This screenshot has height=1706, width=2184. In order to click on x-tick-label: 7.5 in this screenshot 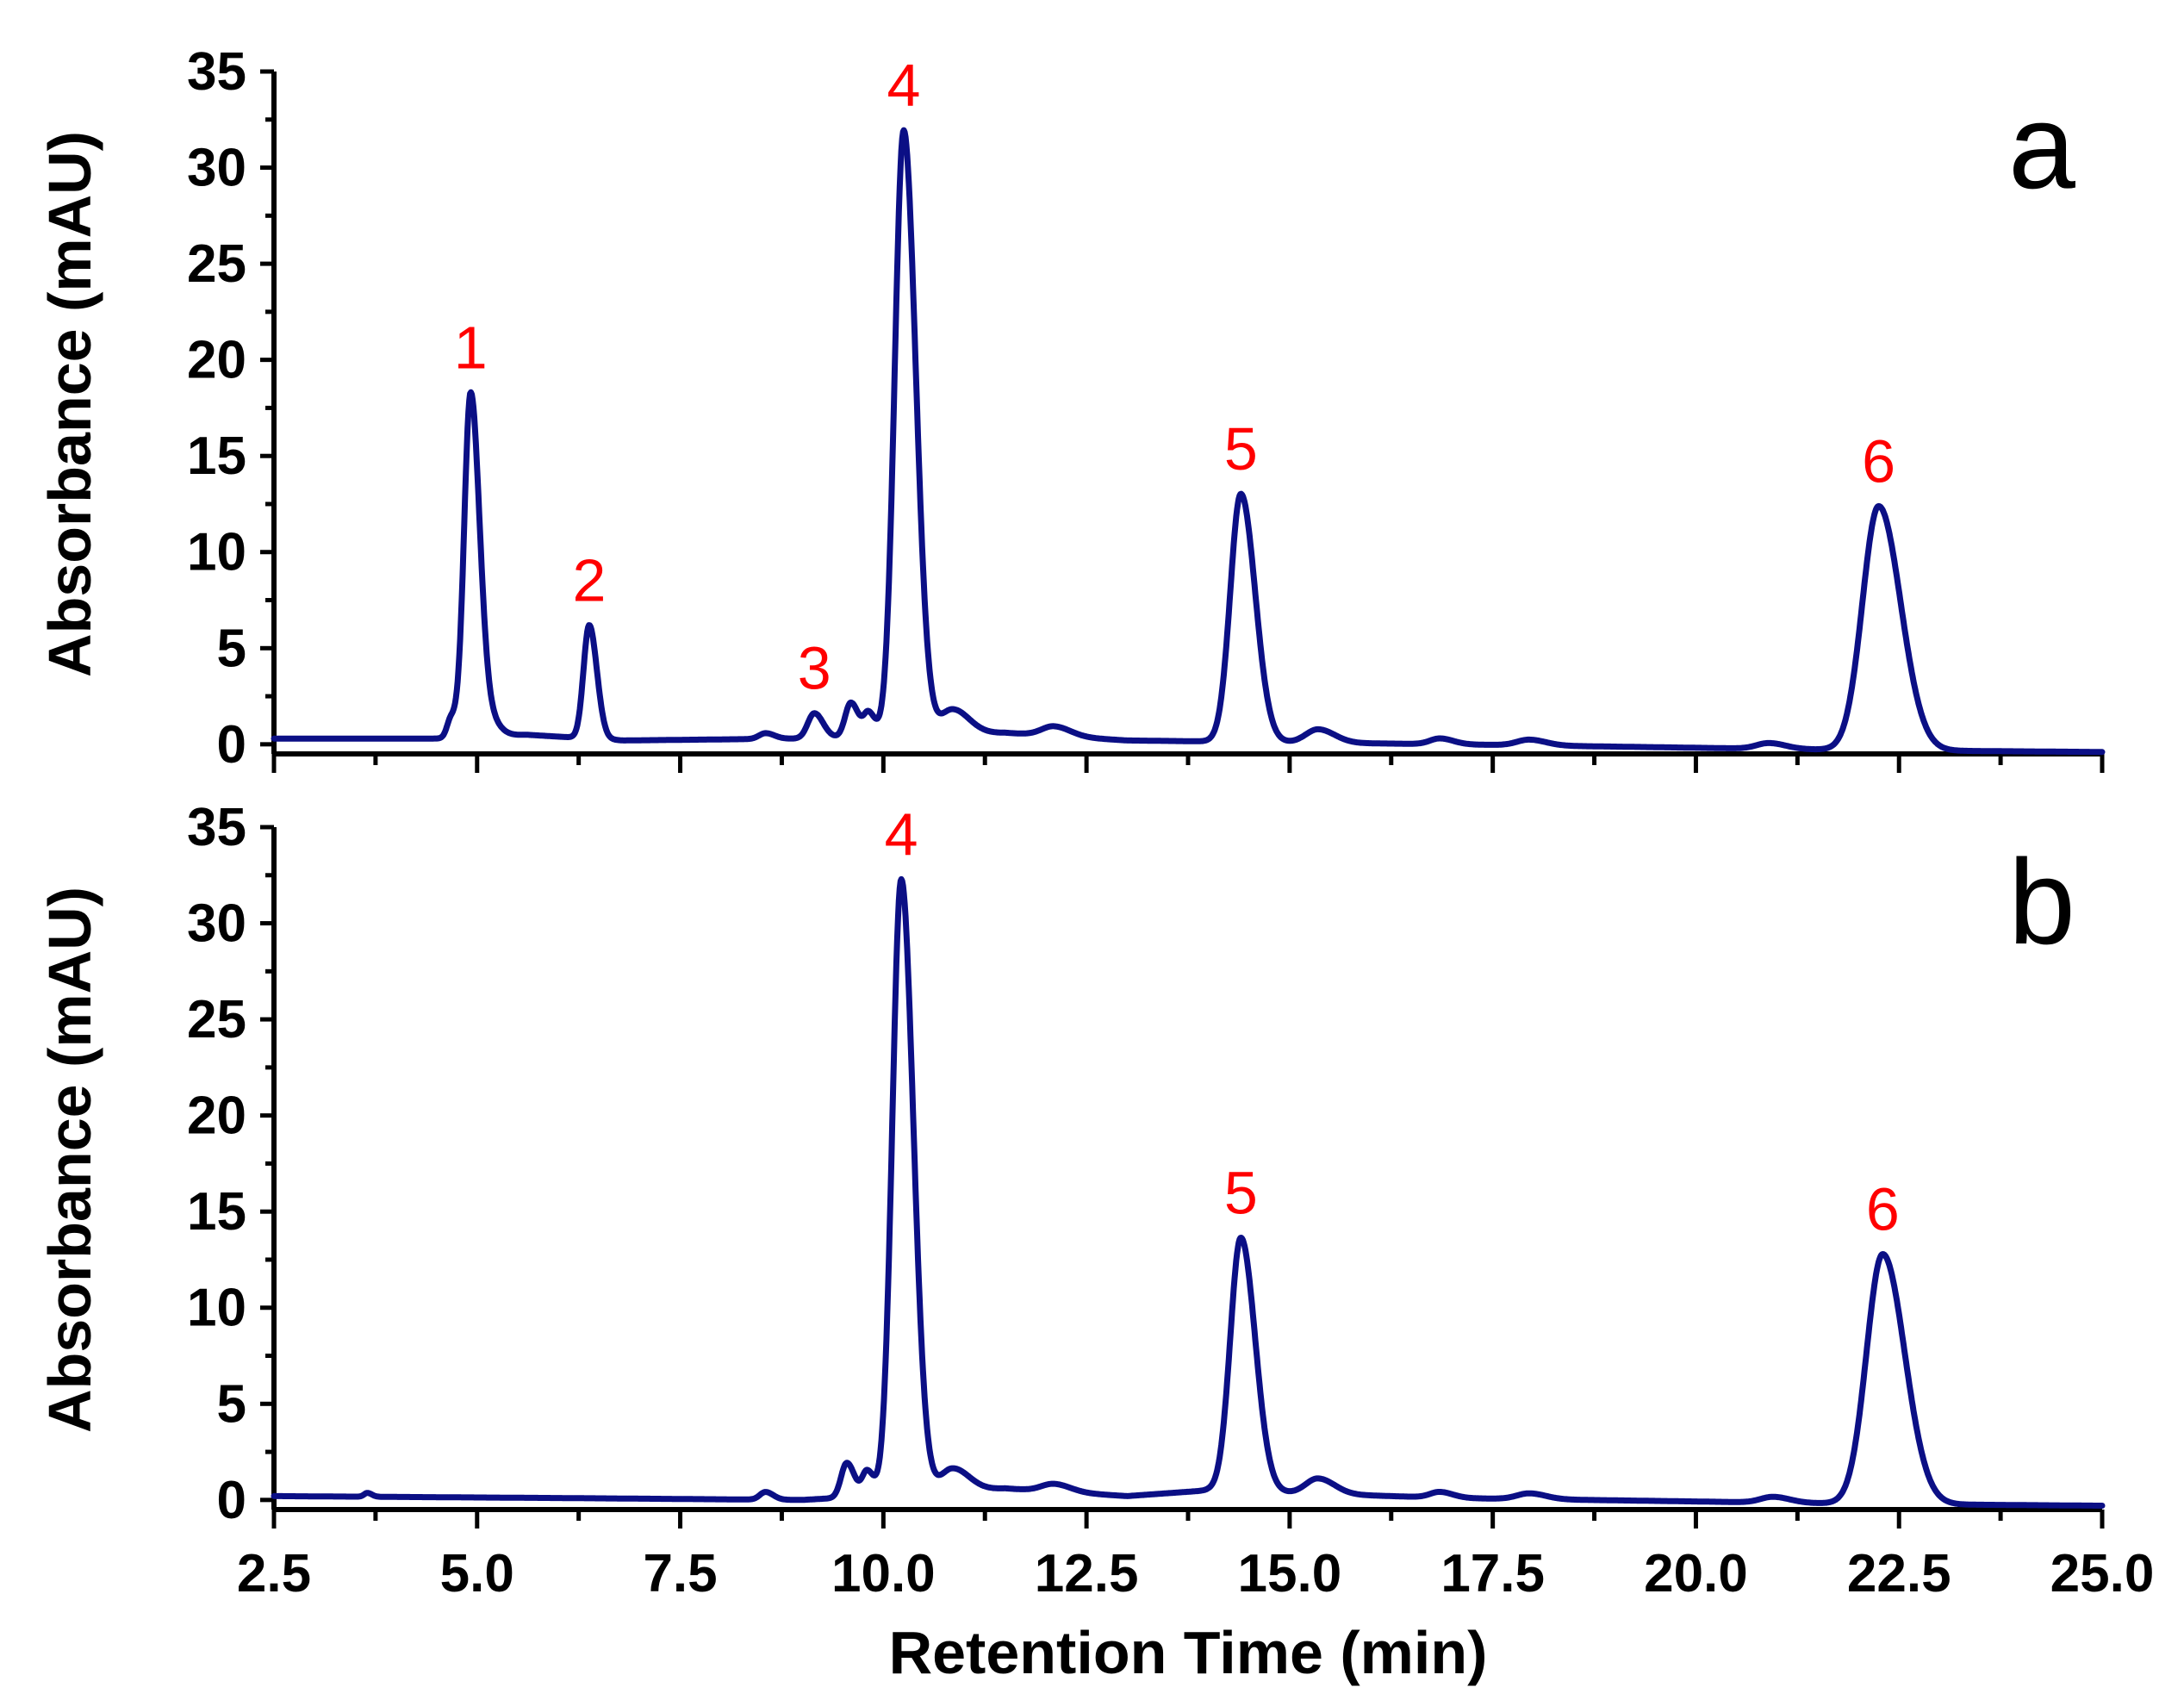, I will do `click(680, 1573)`.